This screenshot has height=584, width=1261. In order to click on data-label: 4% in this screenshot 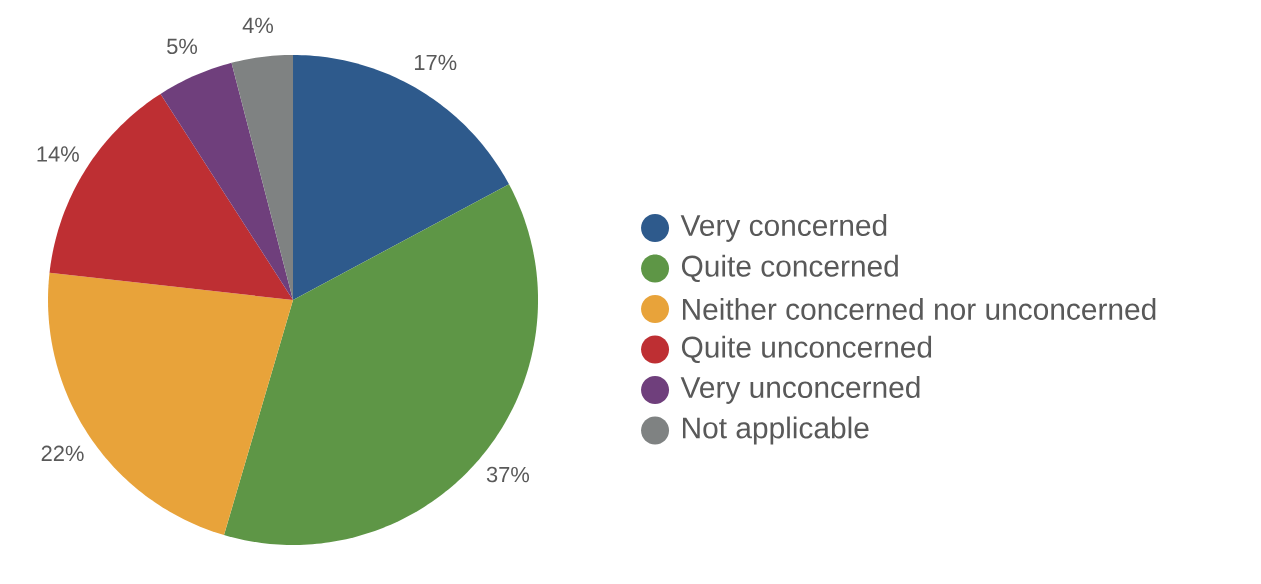, I will do `click(258, 25)`.